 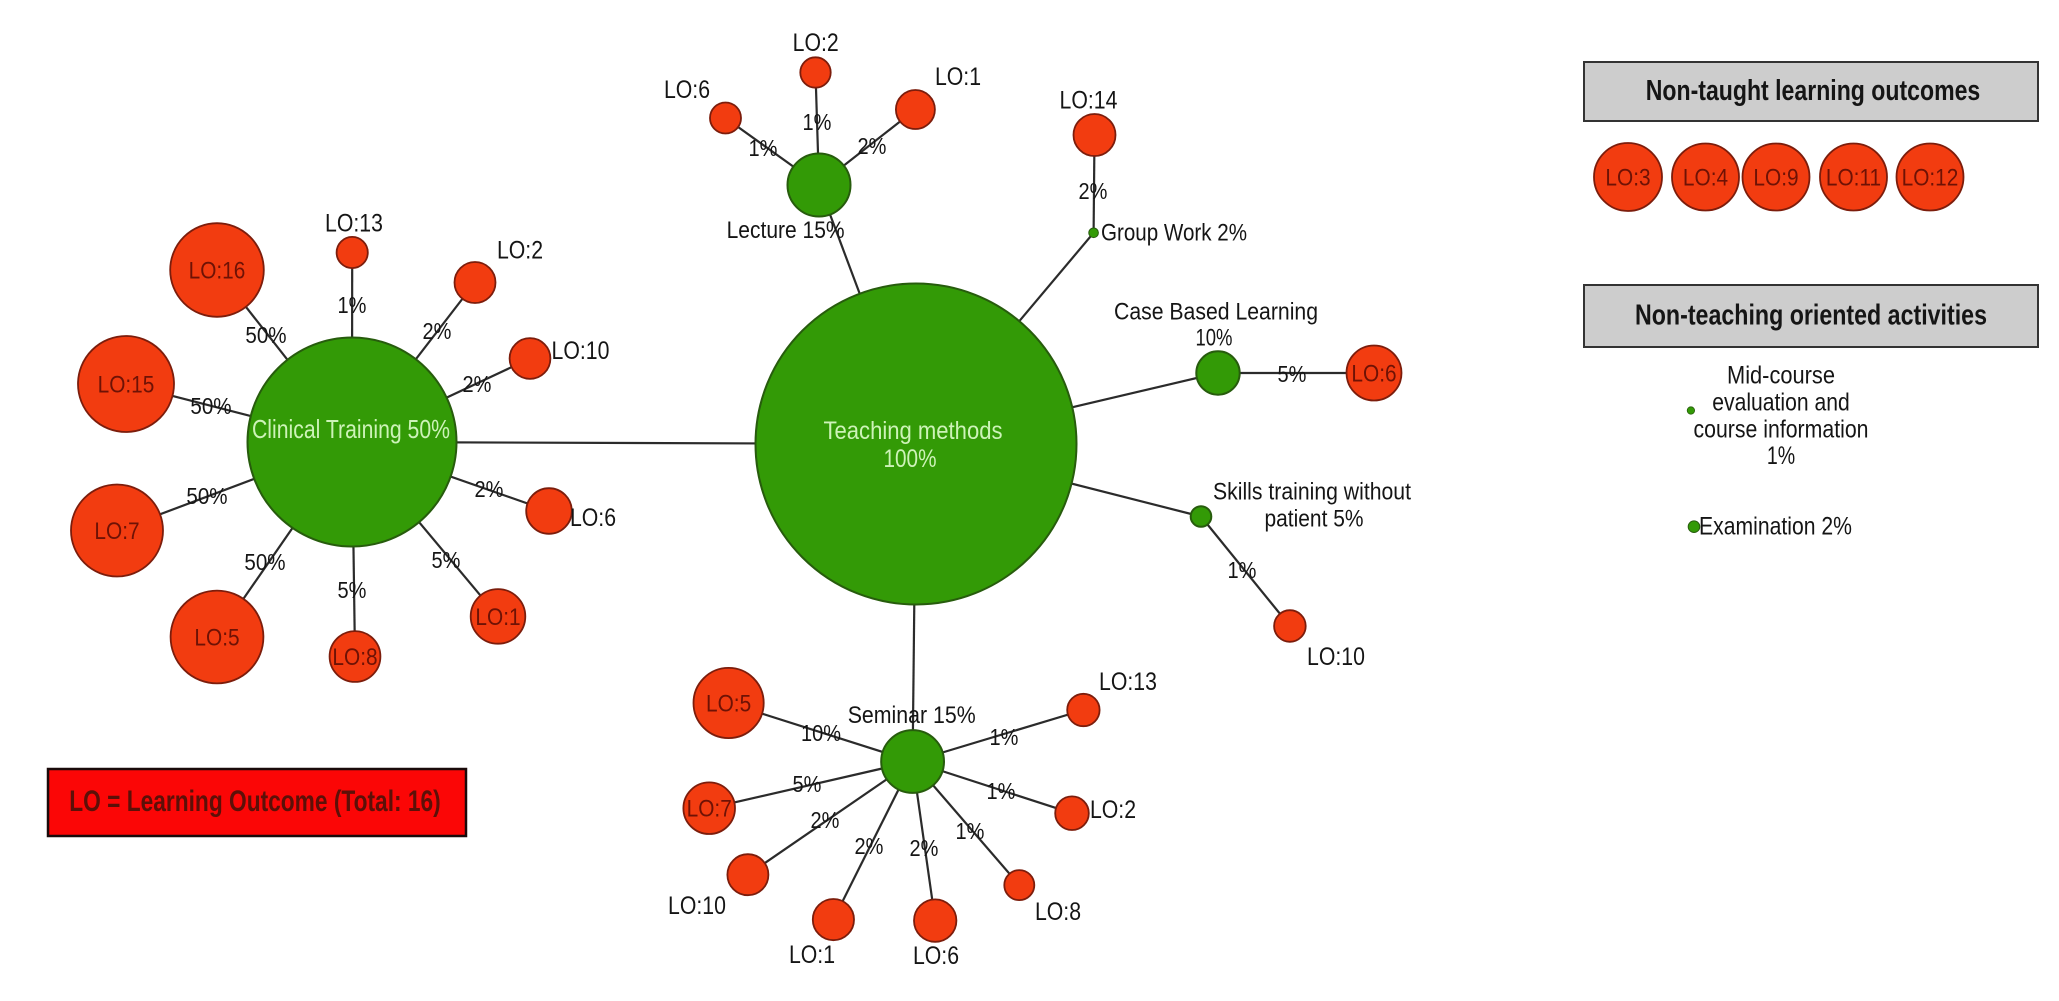 I want to click on svg-text: Examination 2%, so click(x=1775, y=527).